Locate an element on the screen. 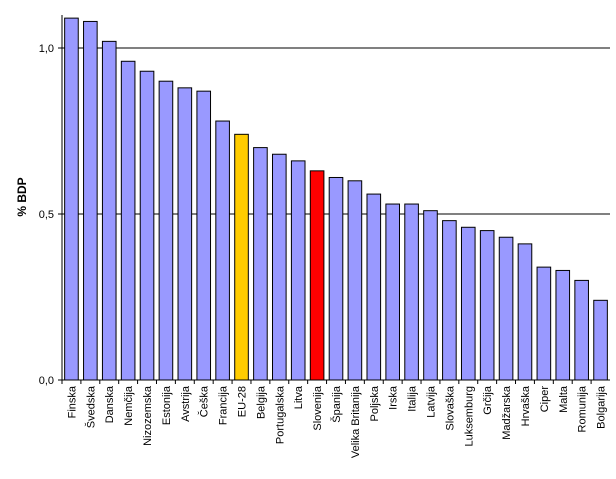 This screenshot has height=479, width=616. bar-irska is located at coordinates (392, 292).